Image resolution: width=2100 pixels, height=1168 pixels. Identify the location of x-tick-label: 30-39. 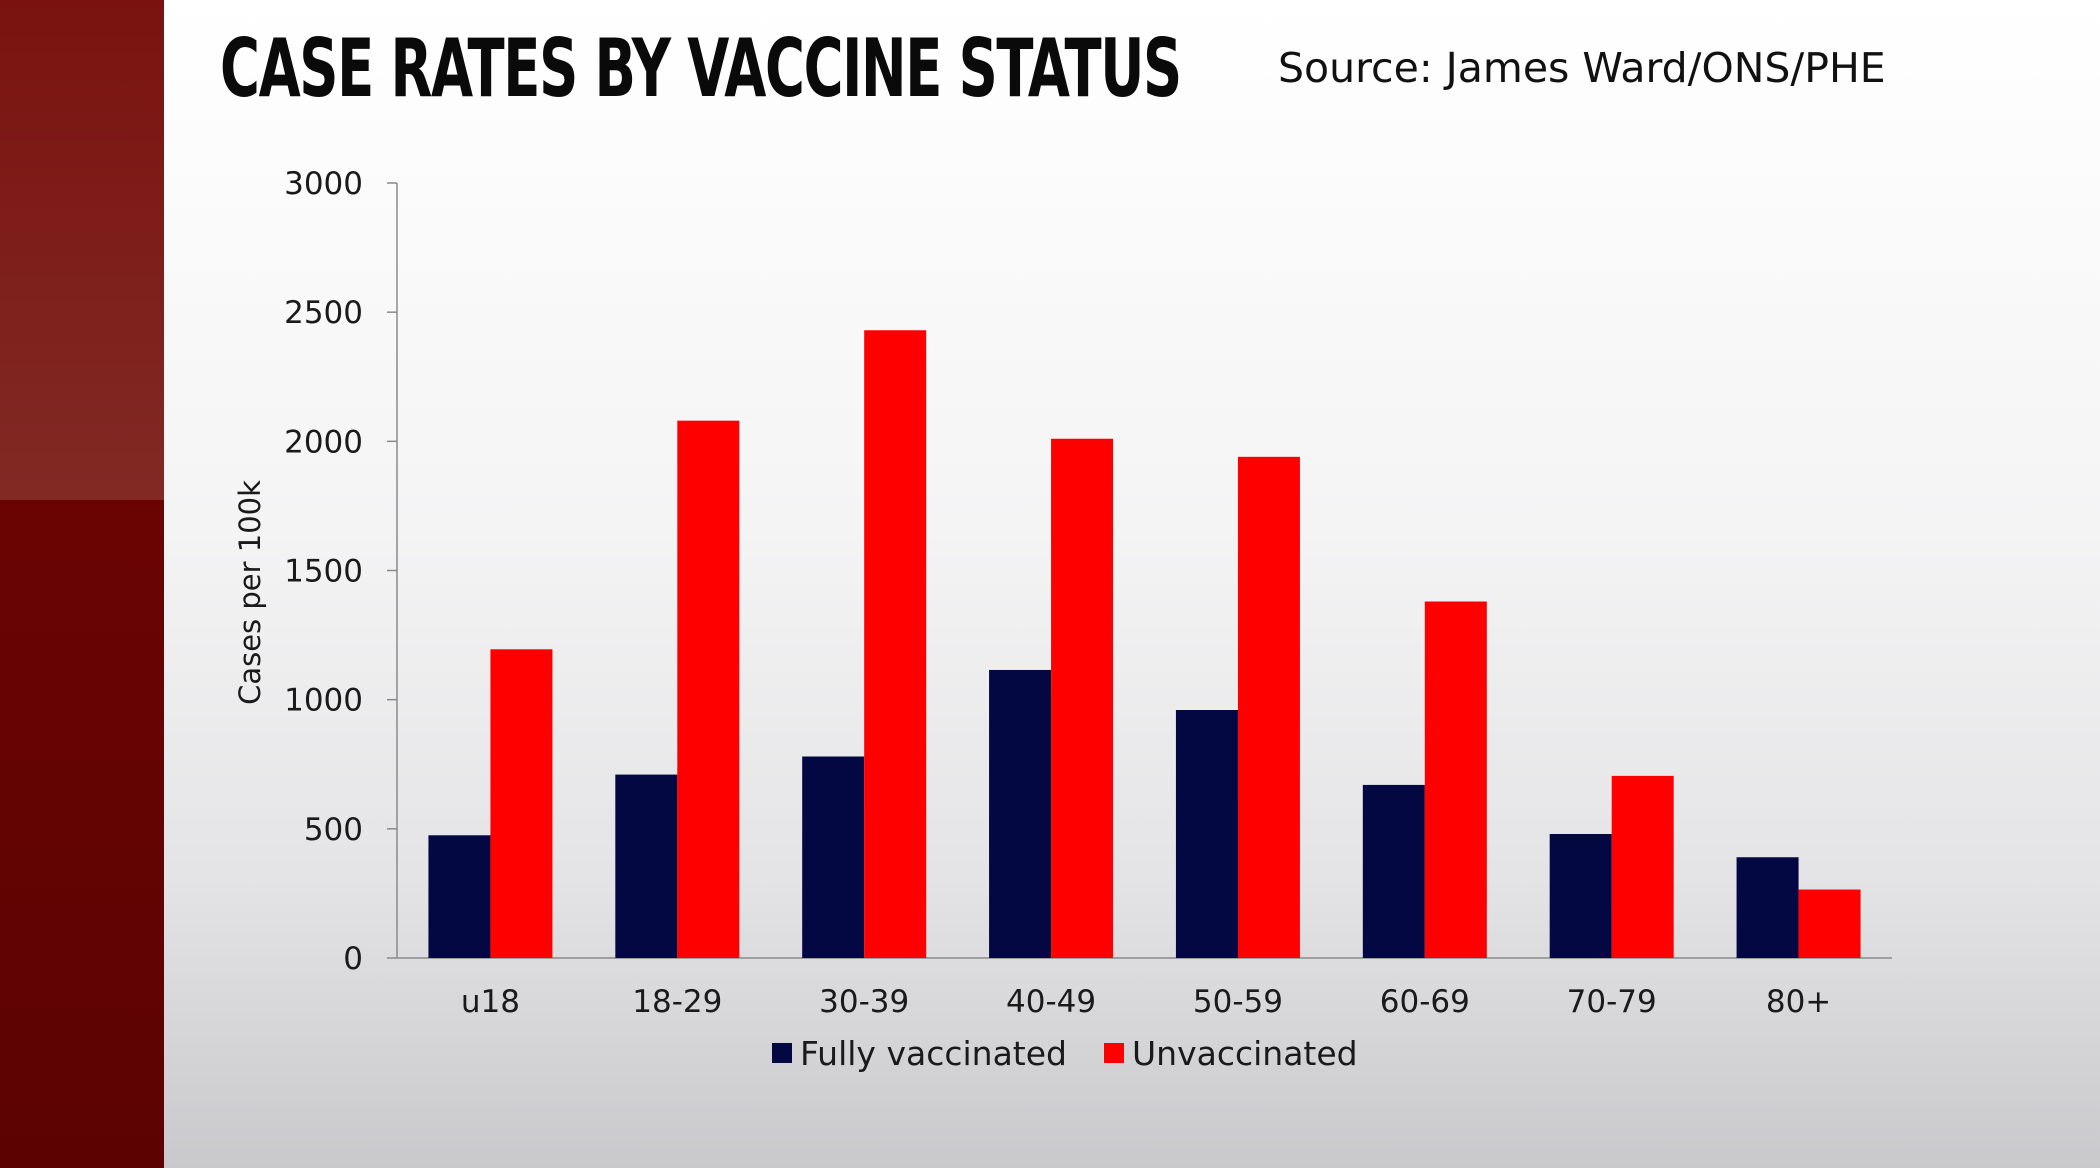
(864, 1002).